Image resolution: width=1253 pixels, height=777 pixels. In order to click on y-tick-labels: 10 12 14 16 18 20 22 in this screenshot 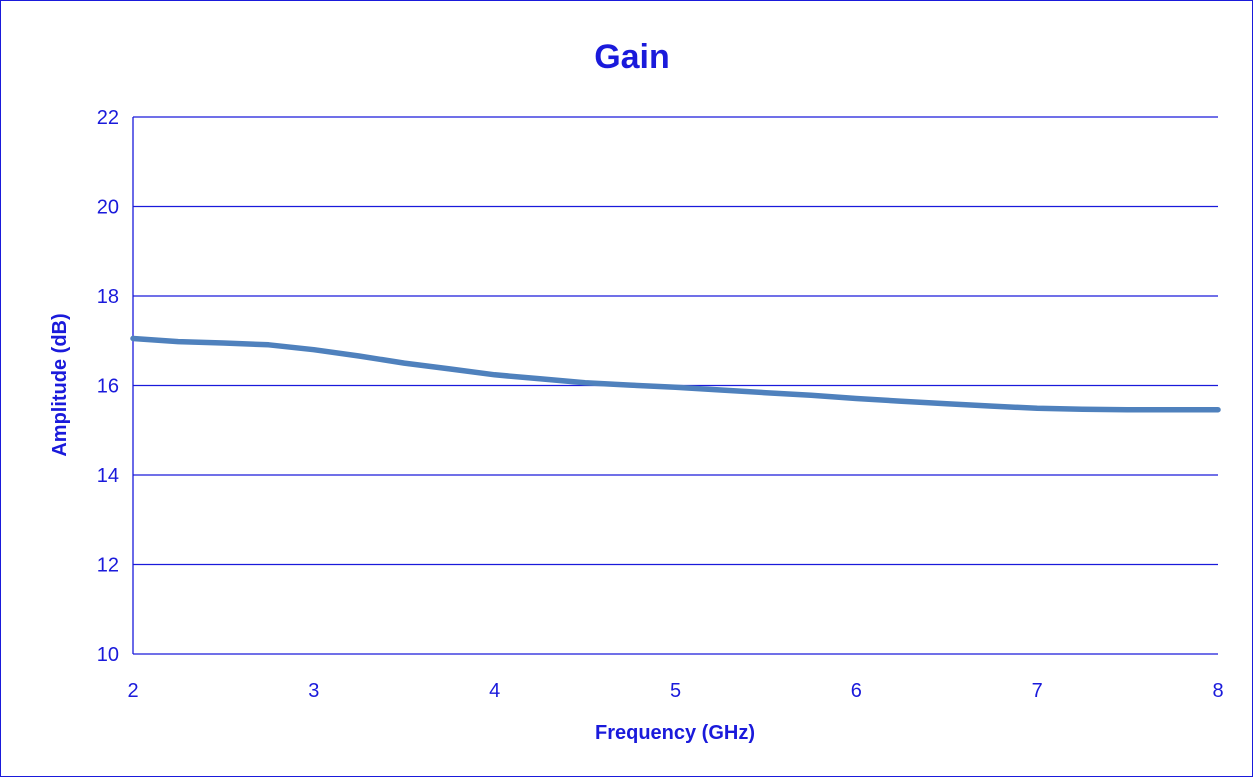, I will do `click(108, 386)`.